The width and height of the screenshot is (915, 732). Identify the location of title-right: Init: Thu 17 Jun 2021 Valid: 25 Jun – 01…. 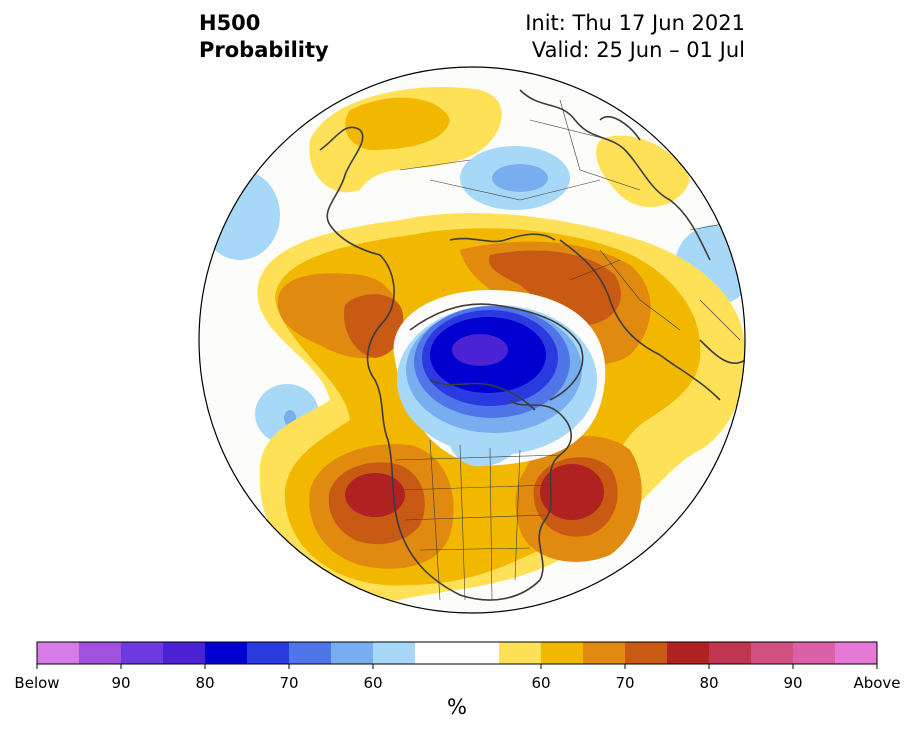
(635, 37).